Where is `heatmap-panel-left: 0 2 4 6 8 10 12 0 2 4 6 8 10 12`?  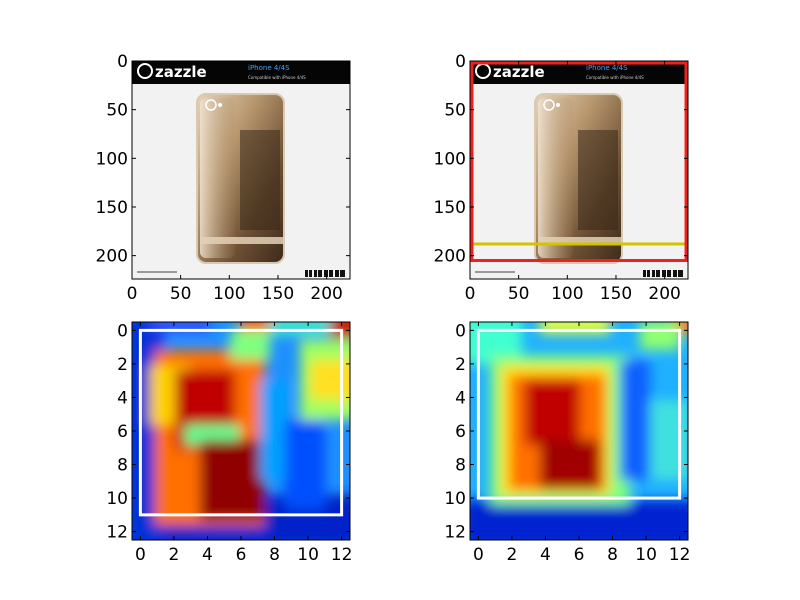
heatmap-panel-left: 0 2 4 6 8 10 12 0 2 4 6 8 10 12 is located at coordinates (233, 439).